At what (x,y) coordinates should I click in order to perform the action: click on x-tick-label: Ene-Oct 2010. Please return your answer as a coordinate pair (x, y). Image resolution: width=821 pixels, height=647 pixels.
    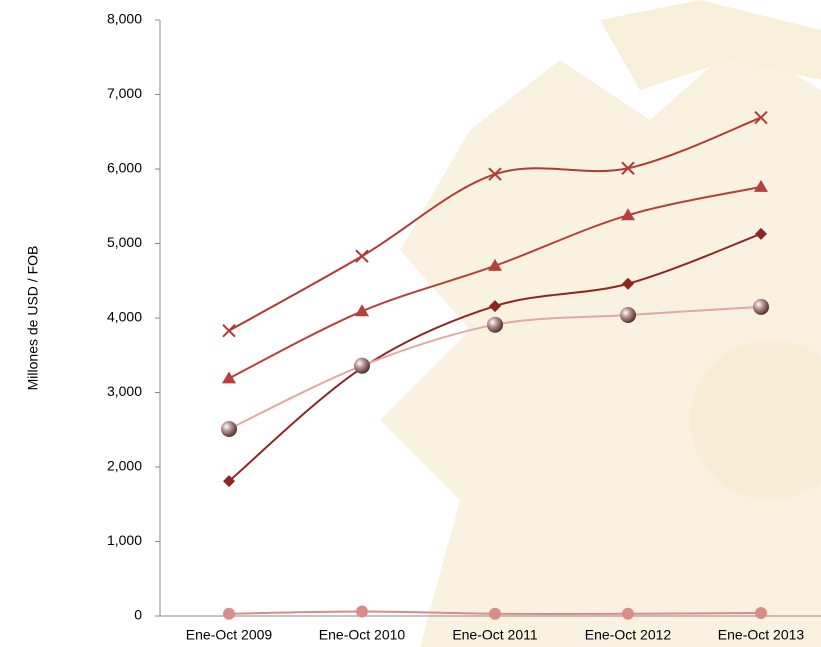
    Looking at the image, I should click on (362, 635).